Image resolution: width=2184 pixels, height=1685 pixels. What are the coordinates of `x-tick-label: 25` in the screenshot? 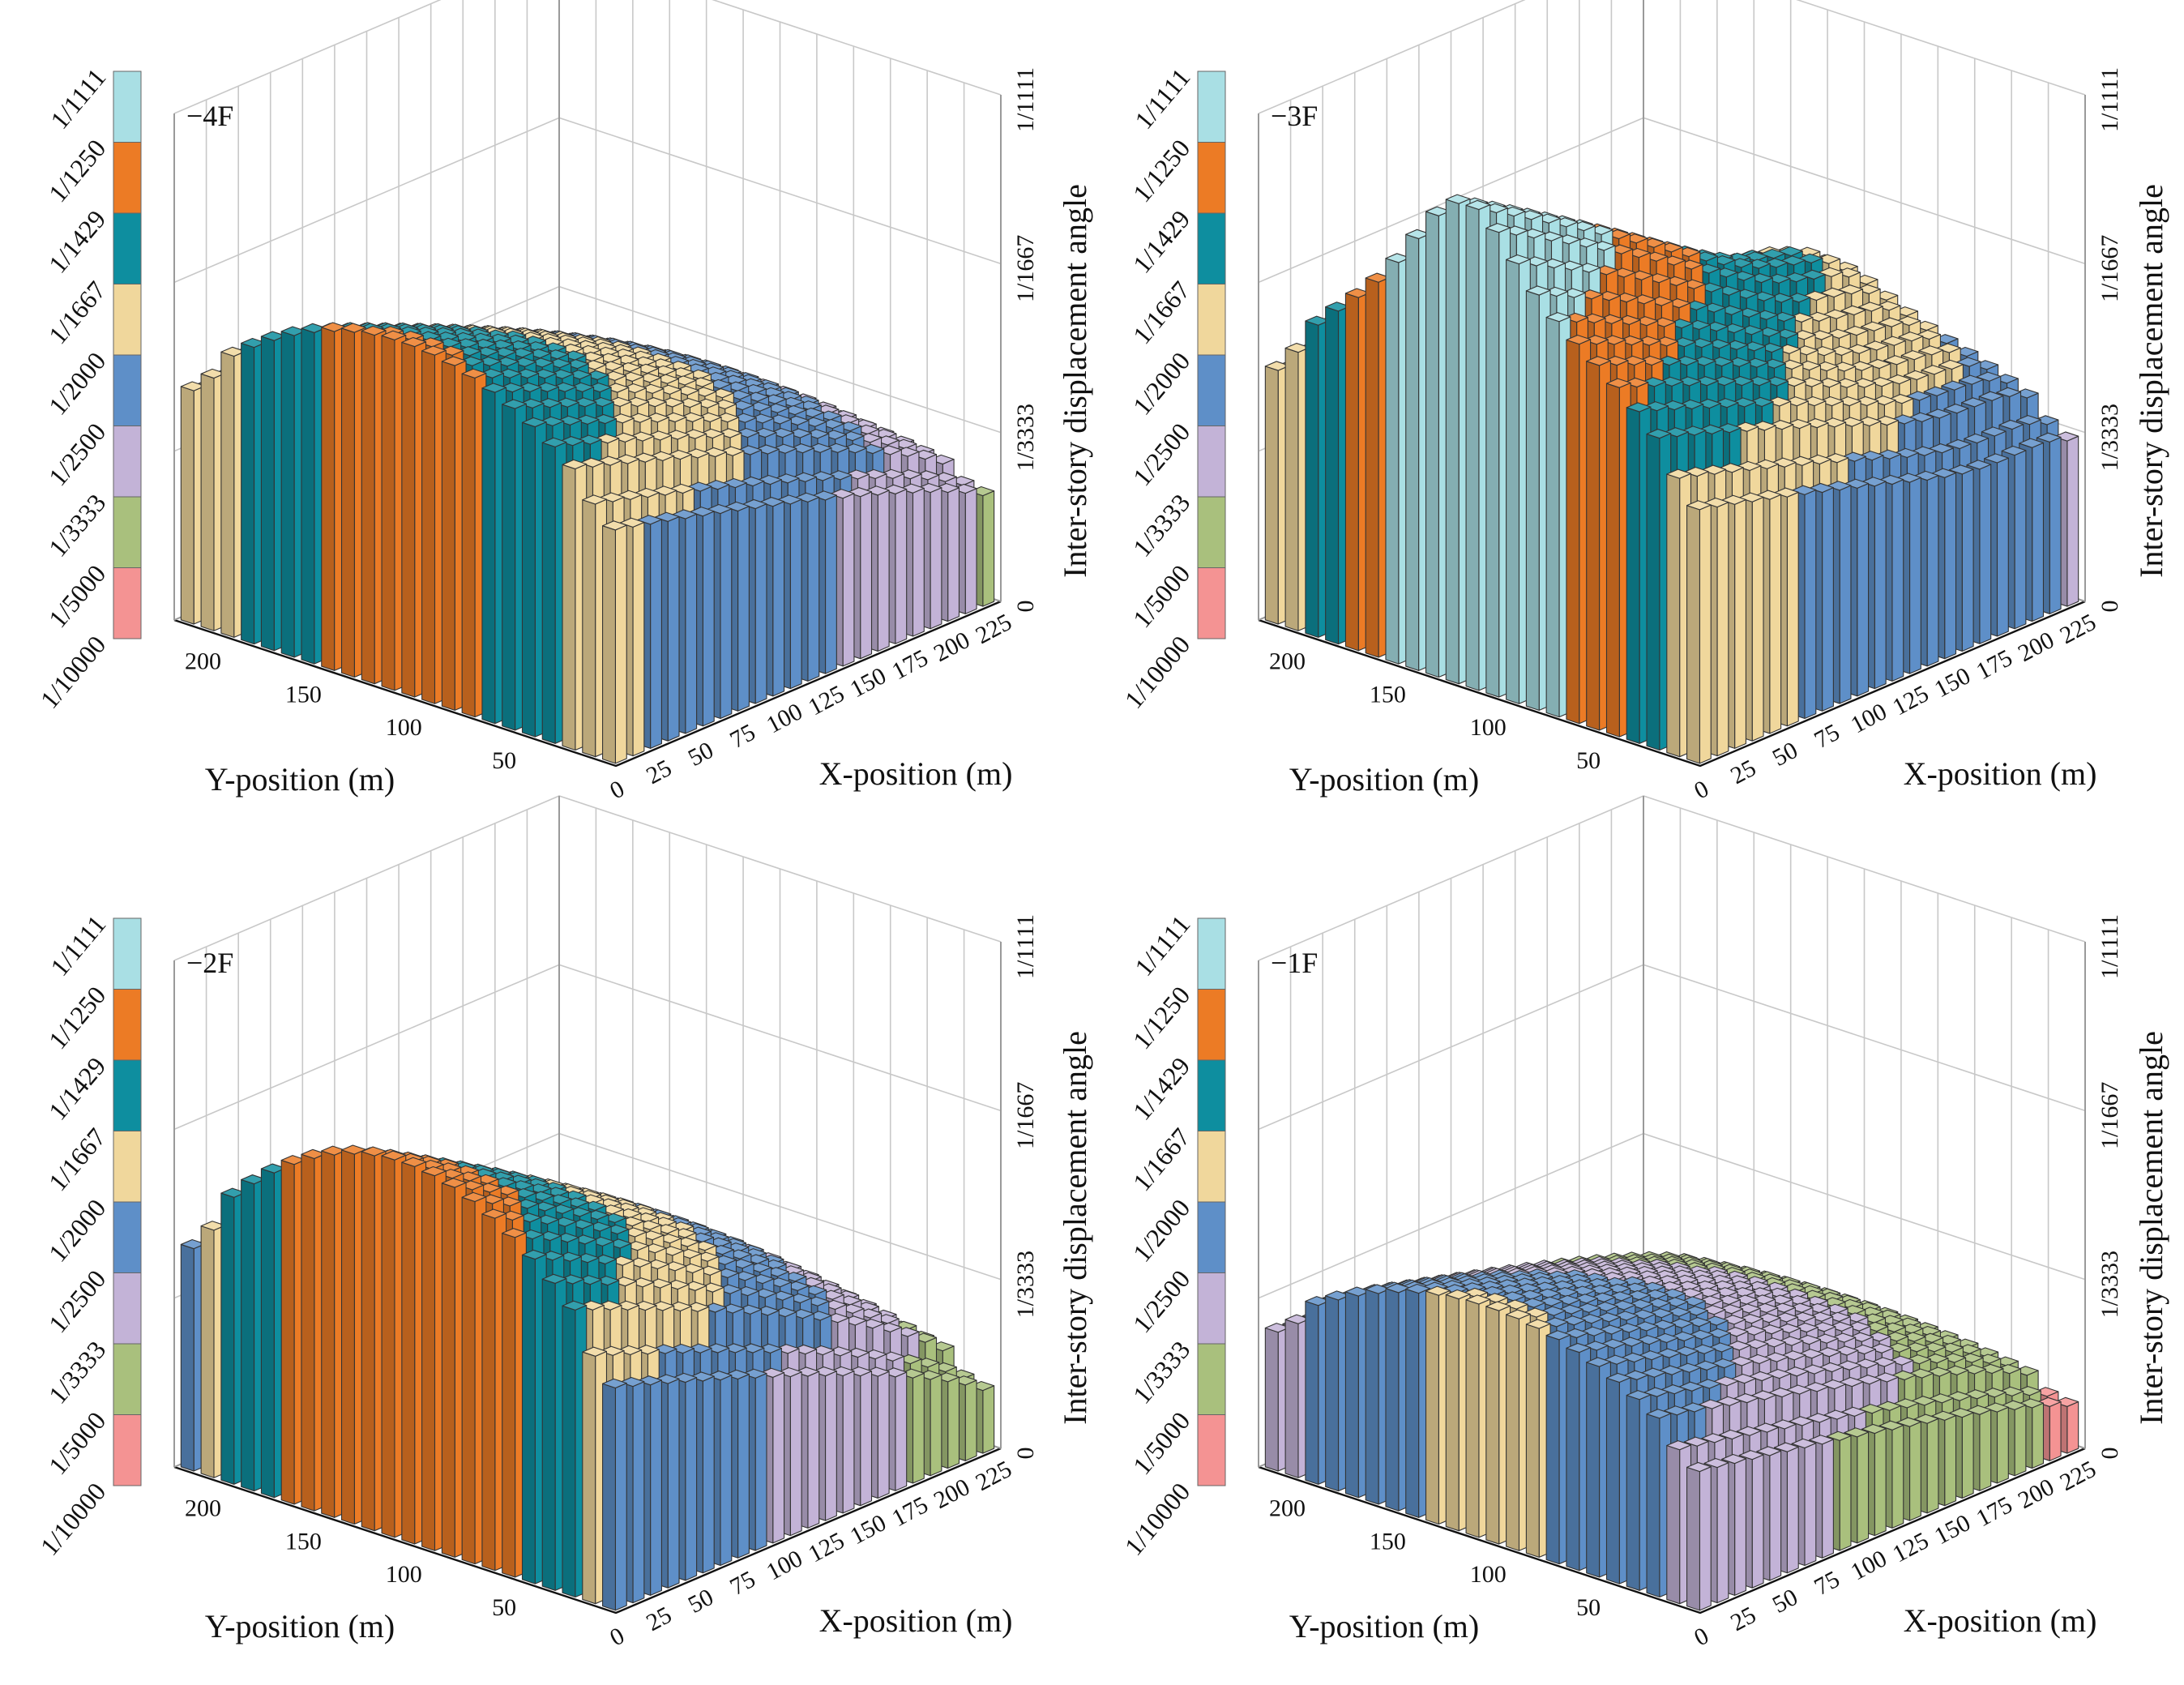 It's located at (1743, 772).